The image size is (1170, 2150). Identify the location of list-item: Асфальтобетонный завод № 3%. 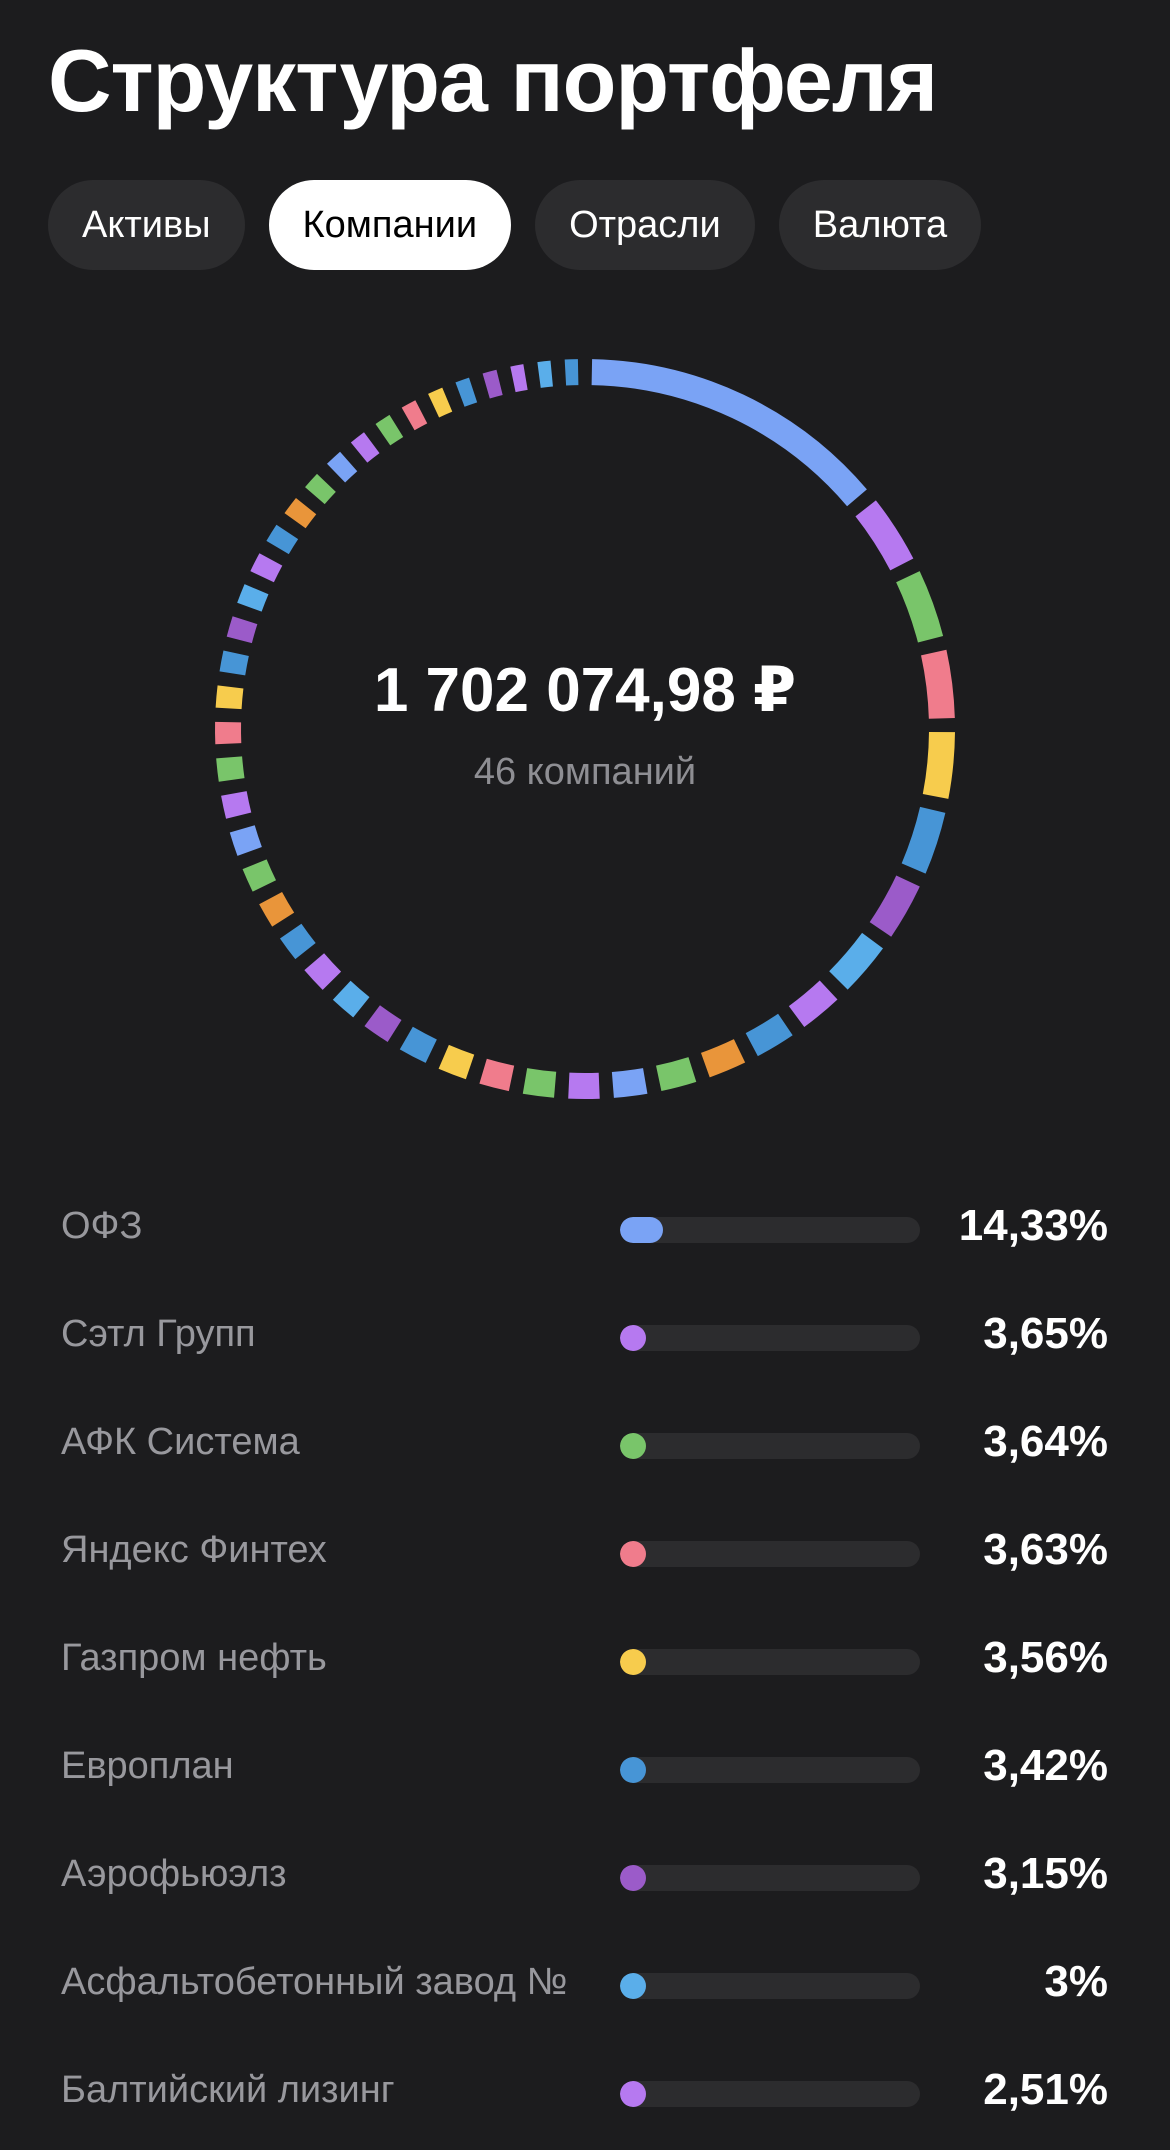
(585, 1985).